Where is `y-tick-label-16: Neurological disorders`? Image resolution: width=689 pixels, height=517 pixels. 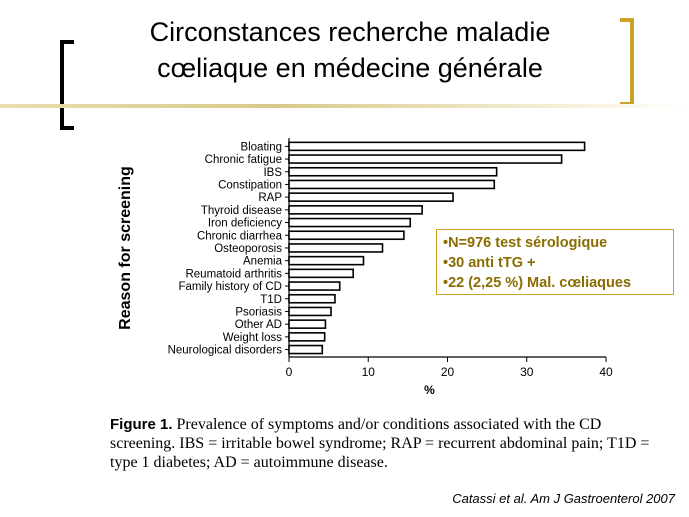
y-tick-label-16: Neurological disorders is located at coordinates (225, 351).